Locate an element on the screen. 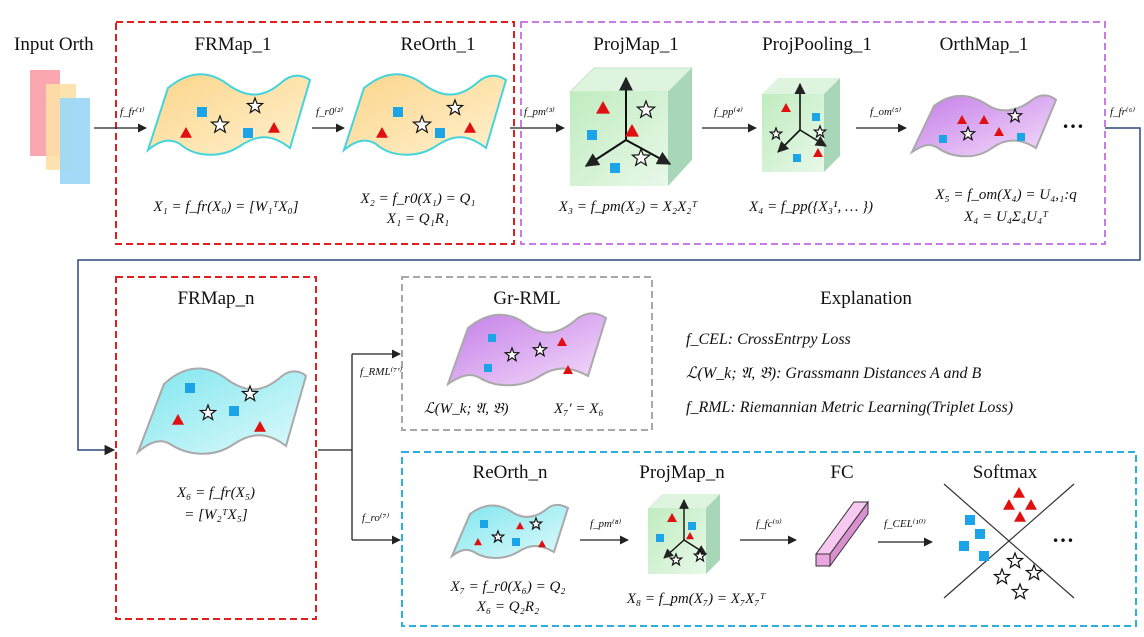  input-stack is located at coordinates (60, 127).